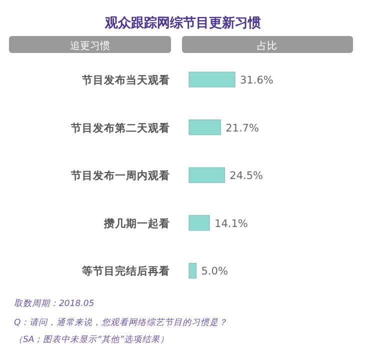 The height and width of the screenshot is (359, 366). What do you see at coordinates (125, 271) in the screenshot?
I see `y-tick-label: 等节目完结后再看` at bounding box center [125, 271].